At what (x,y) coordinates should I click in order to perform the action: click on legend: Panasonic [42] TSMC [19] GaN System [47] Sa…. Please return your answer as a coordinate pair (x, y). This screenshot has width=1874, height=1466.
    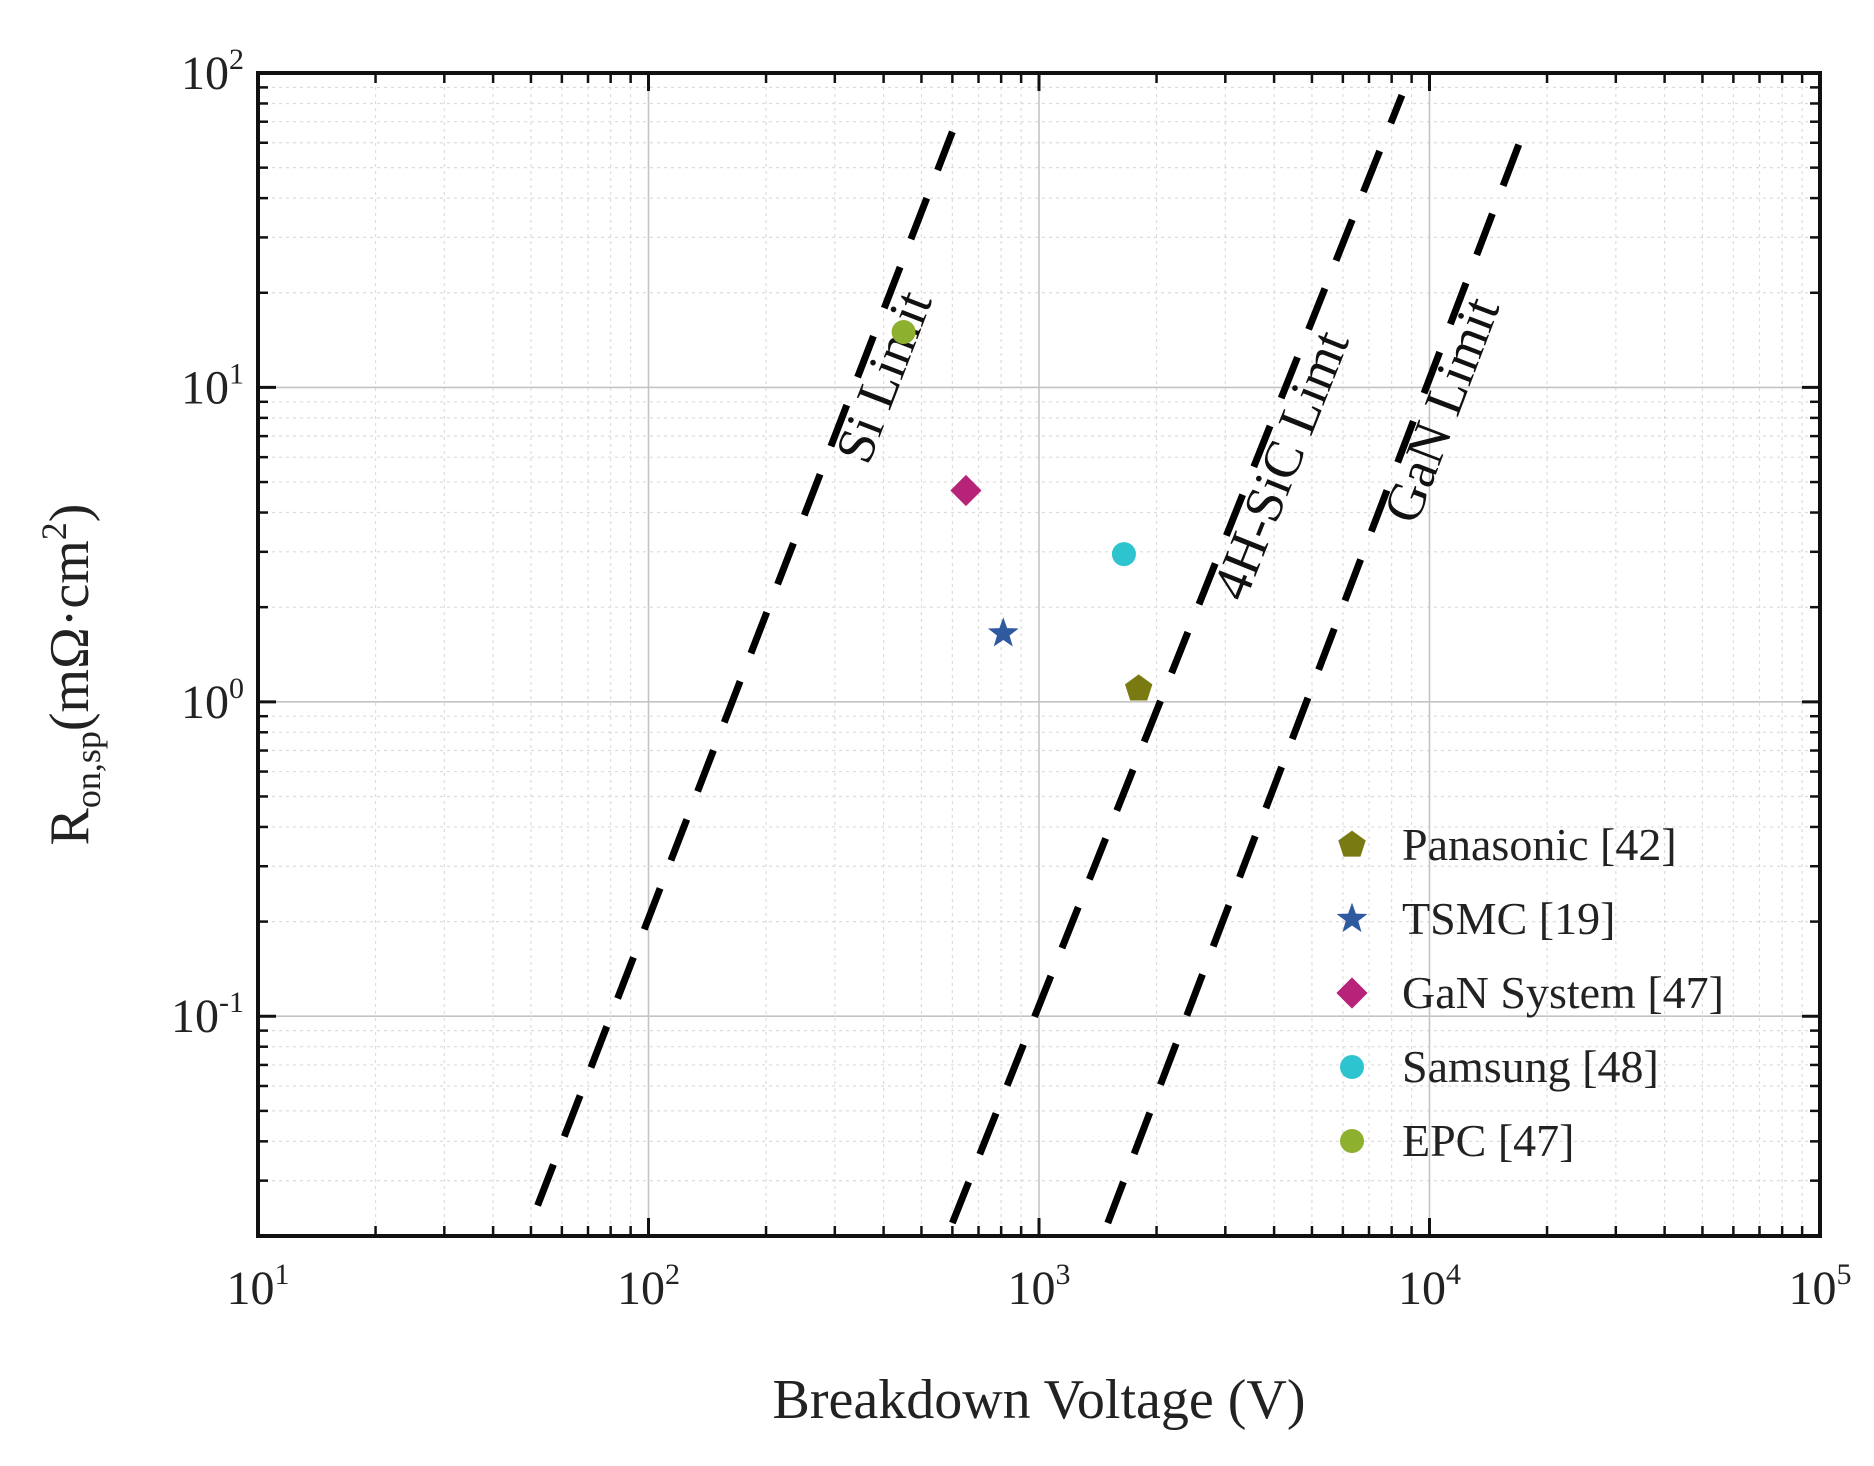
    Looking at the image, I should click on (1530, 992).